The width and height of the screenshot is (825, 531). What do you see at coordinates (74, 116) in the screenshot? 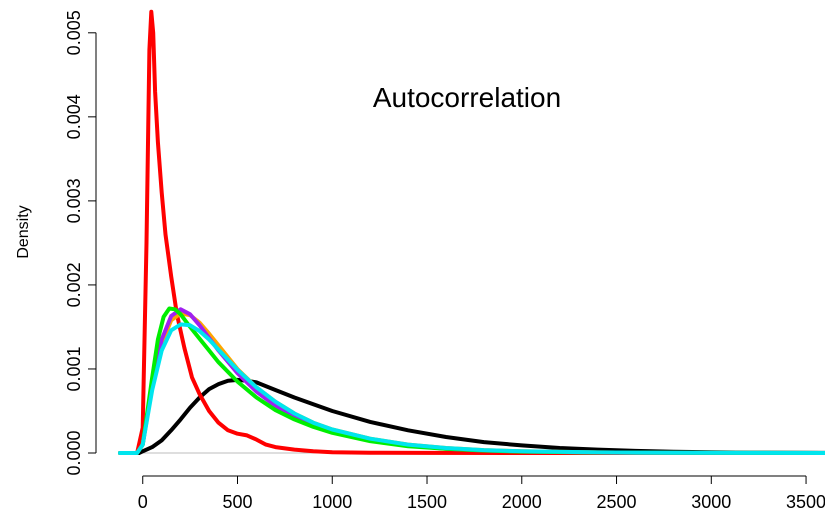
I see `y-tick-label-4: 0.004` at bounding box center [74, 116].